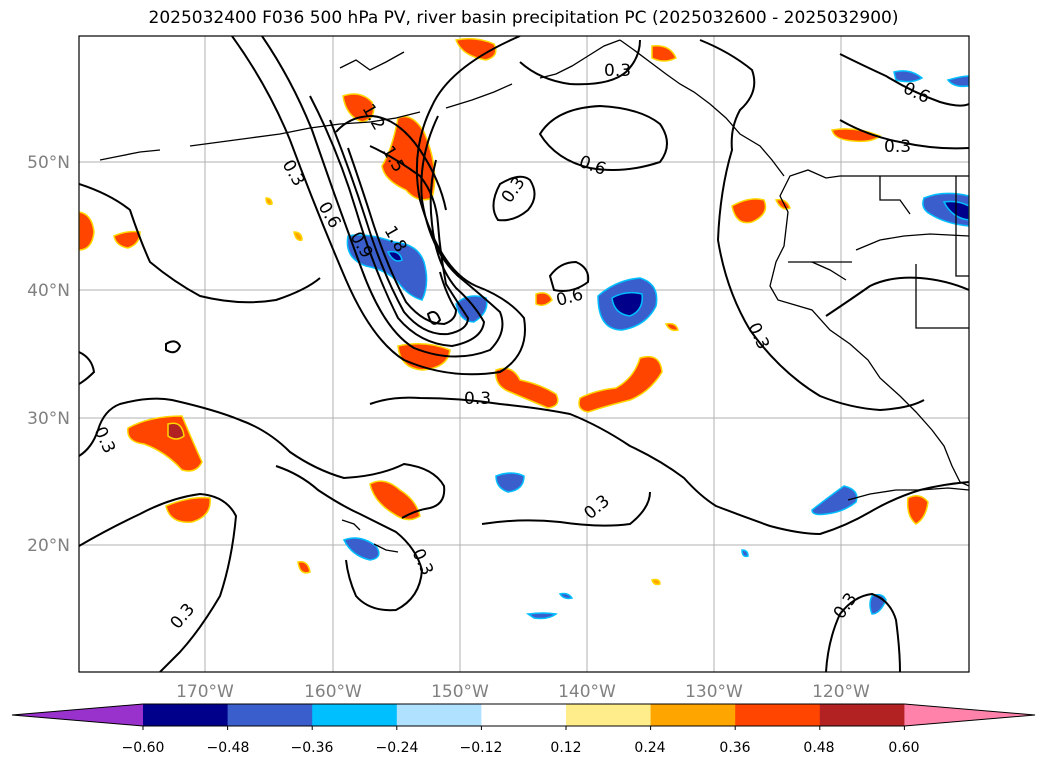 The height and width of the screenshot is (765, 1047). What do you see at coordinates (734, 748) in the screenshot?
I see `colorbar-tick-label: 0.36` at bounding box center [734, 748].